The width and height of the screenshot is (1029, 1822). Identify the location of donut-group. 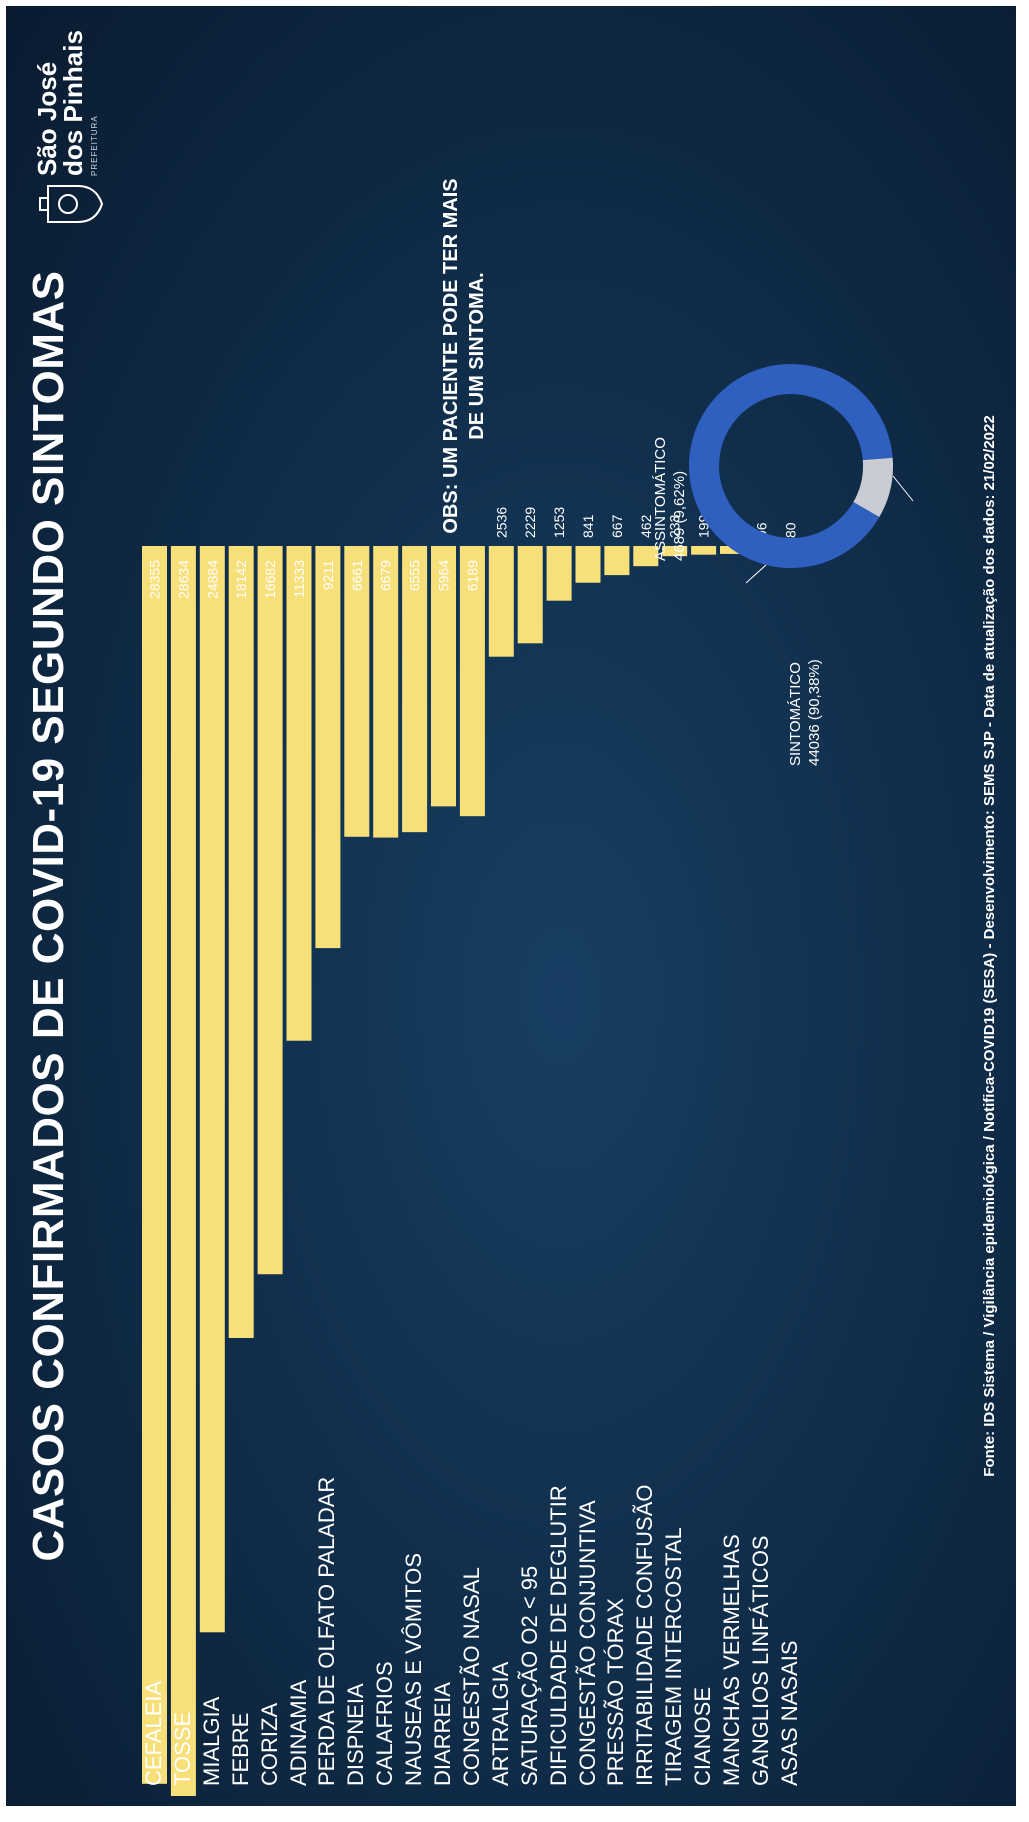
(801, 474).